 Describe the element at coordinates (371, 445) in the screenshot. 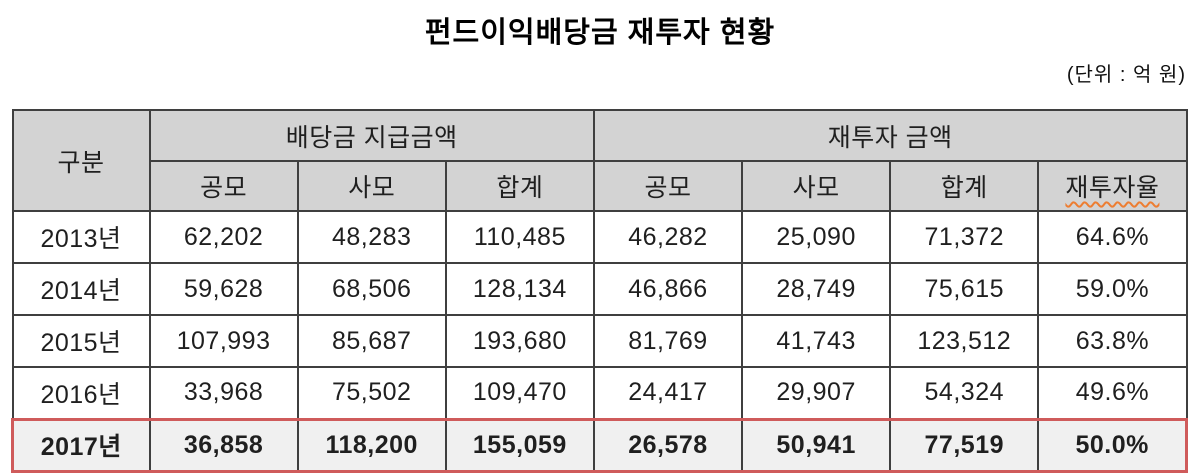

I see `data-cell: 118,200` at that location.